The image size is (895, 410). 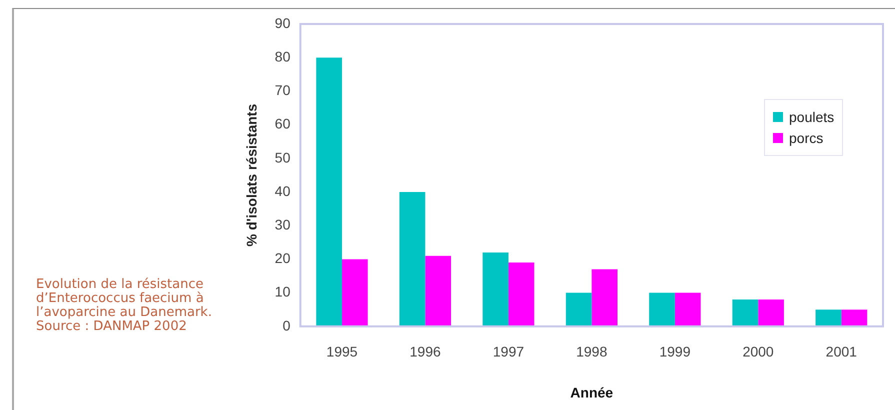 What do you see at coordinates (508, 352) in the screenshot?
I see `x-tick-label: 1997` at bounding box center [508, 352].